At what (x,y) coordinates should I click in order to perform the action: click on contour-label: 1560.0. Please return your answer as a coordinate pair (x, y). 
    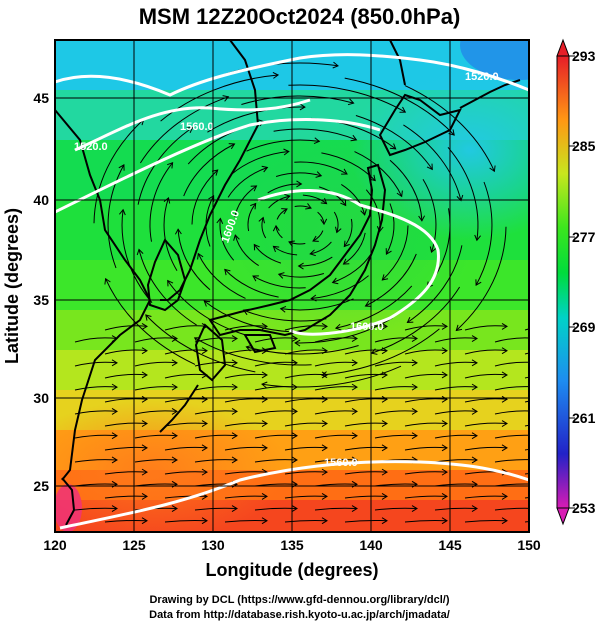
    Looking at the image, I should click on (341, 463).